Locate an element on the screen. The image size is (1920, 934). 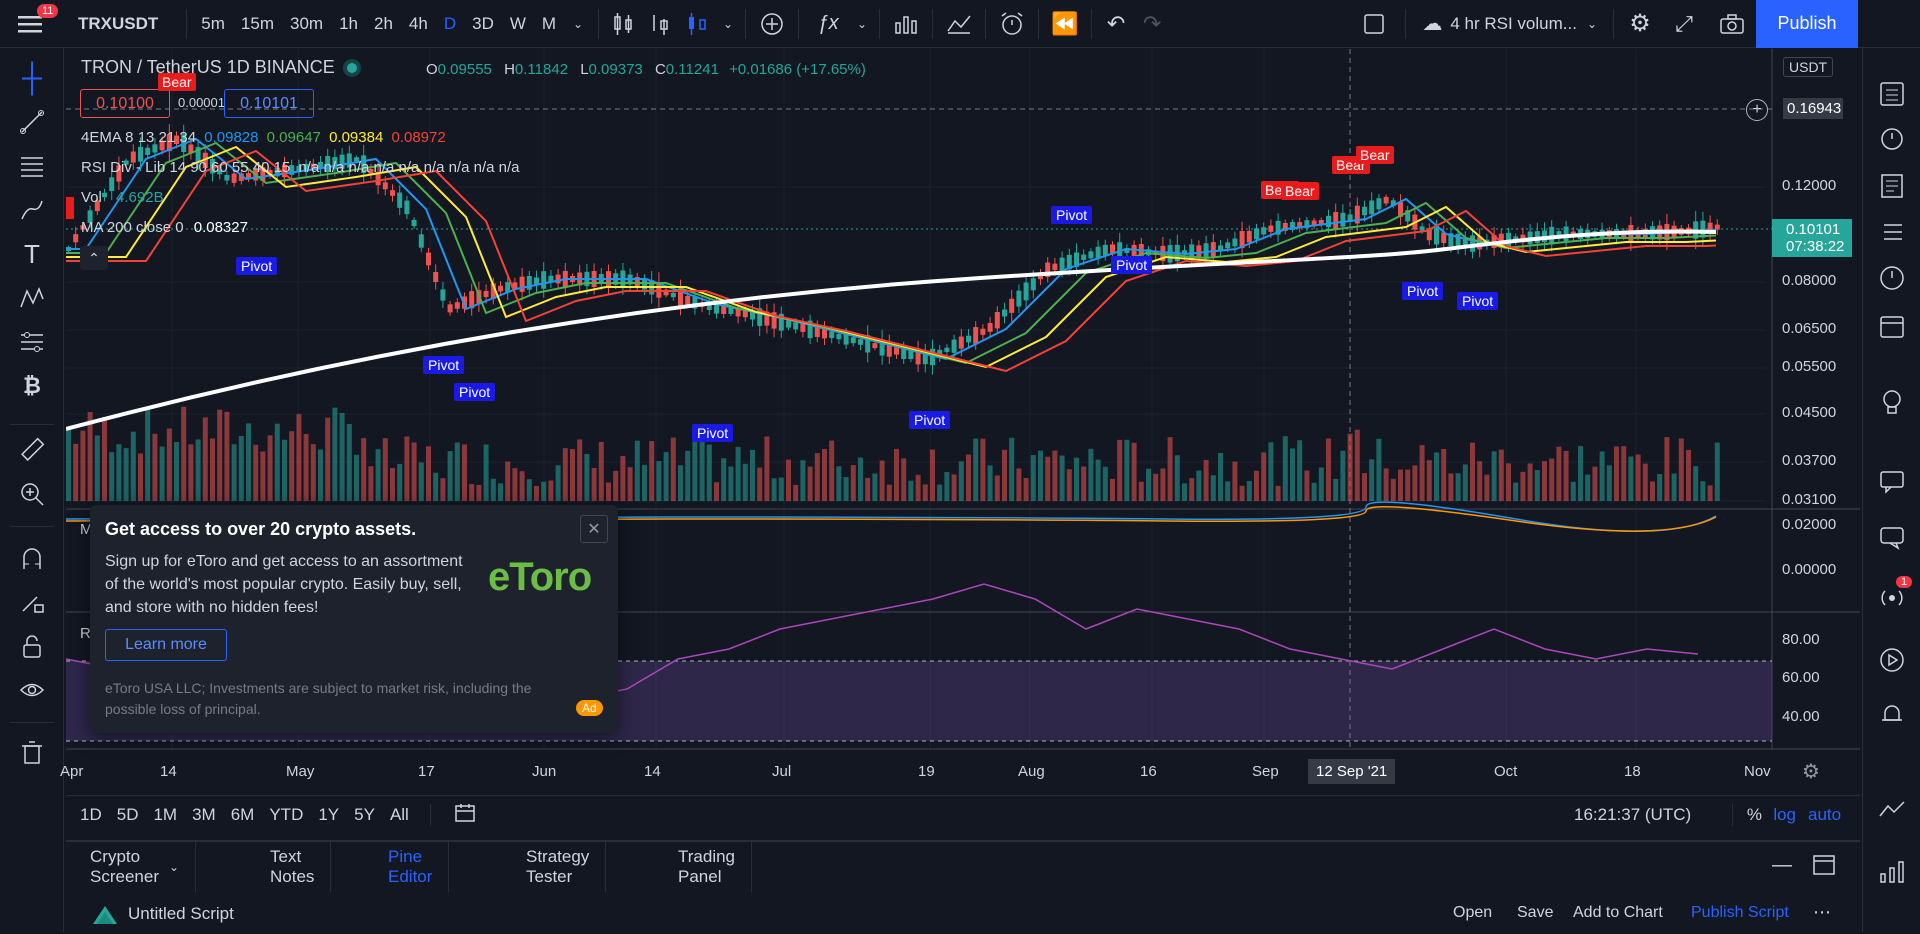
maximize-panel-button is located at coordinates (1824, 867).